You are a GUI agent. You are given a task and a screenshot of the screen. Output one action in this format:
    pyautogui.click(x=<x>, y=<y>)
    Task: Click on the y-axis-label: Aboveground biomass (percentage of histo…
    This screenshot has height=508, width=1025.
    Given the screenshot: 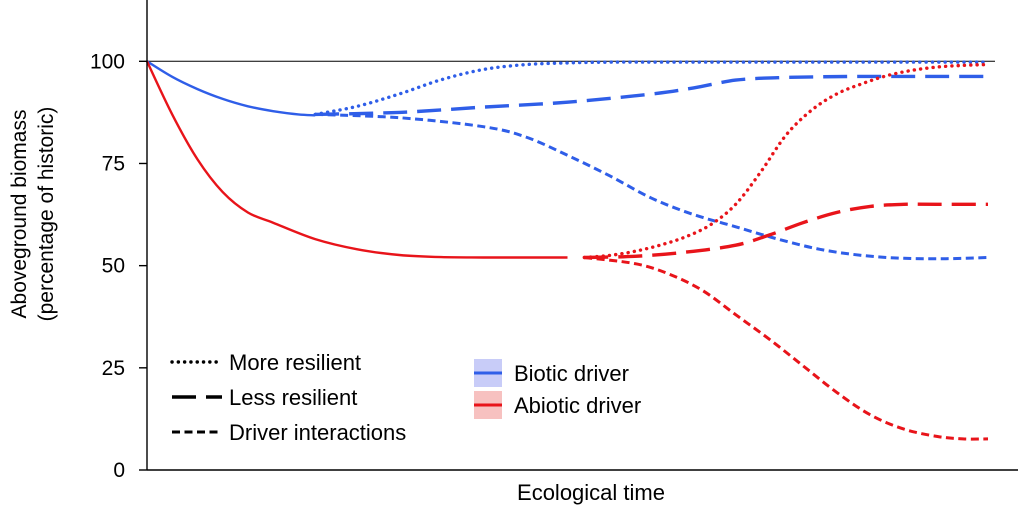 What is the action you would take?
    pyautogui.click(x=33, y=214)
    